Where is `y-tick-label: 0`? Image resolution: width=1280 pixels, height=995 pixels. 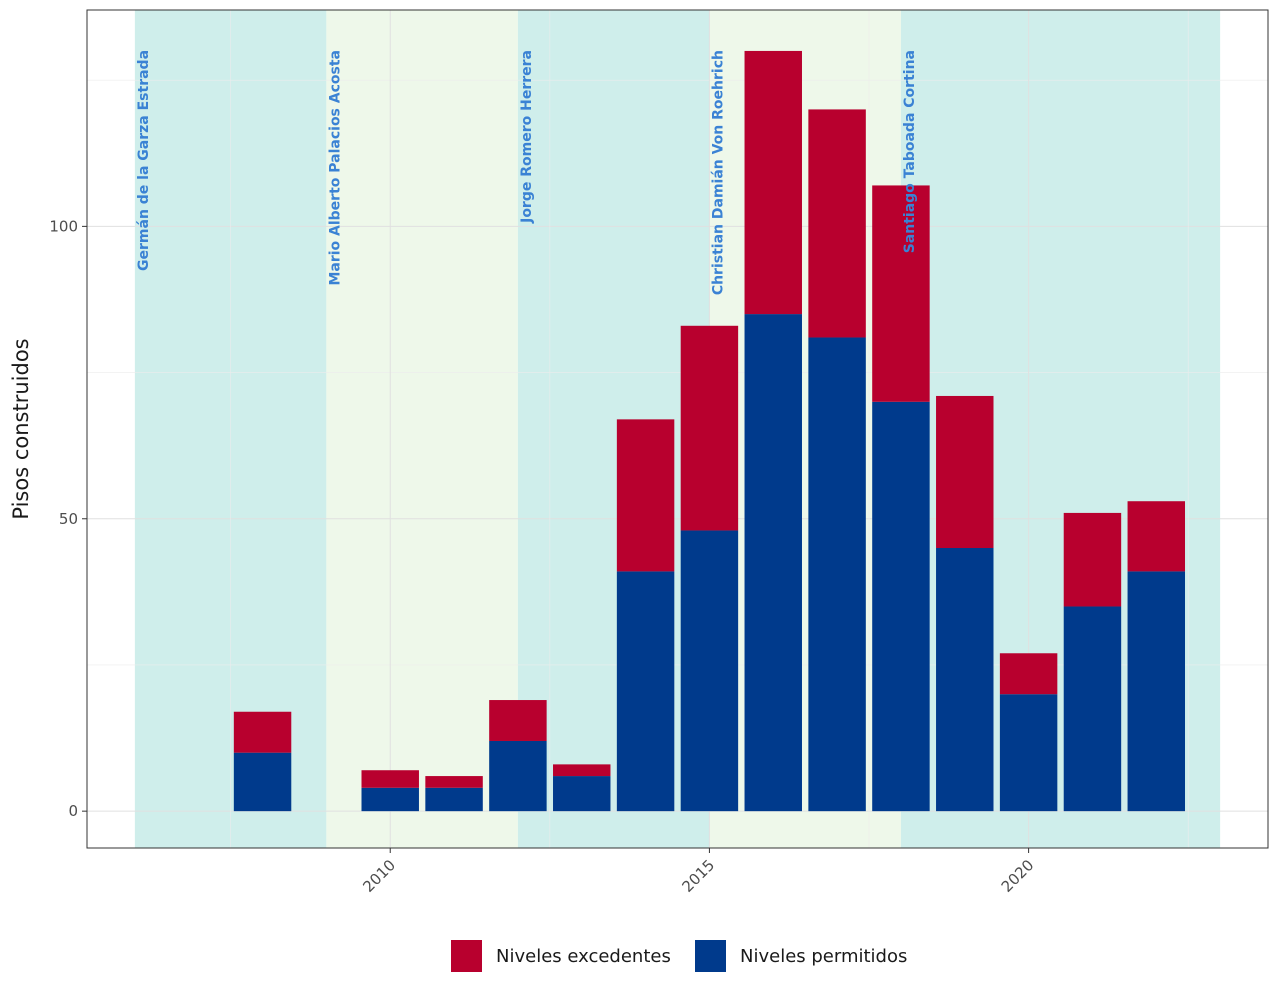 y-tick-label: 0 is located at coordinates (73, 811).